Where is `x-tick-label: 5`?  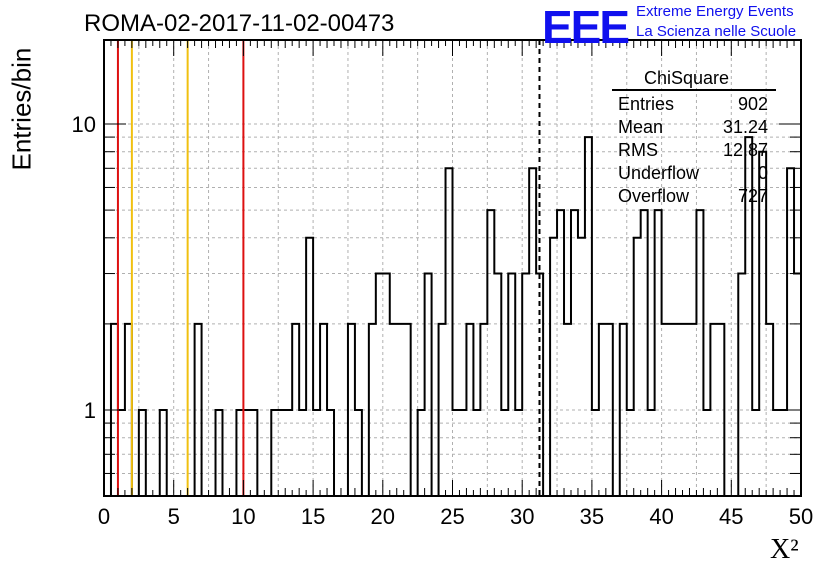 x-tick-label: 5 is located at coordinates (174, 516).